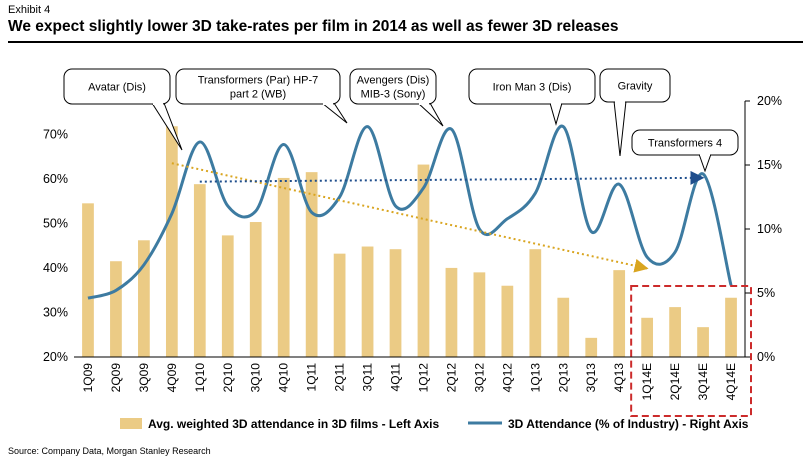 The width and height of the screenshot is (811, 464). Describe the element at coordinates (395, 303) in the screenshot. I see `bar-4Q11` at that location.